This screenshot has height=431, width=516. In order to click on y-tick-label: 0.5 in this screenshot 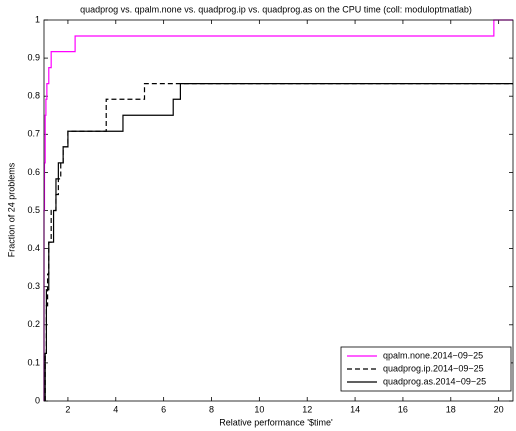, I will do `click(33, 210)`.